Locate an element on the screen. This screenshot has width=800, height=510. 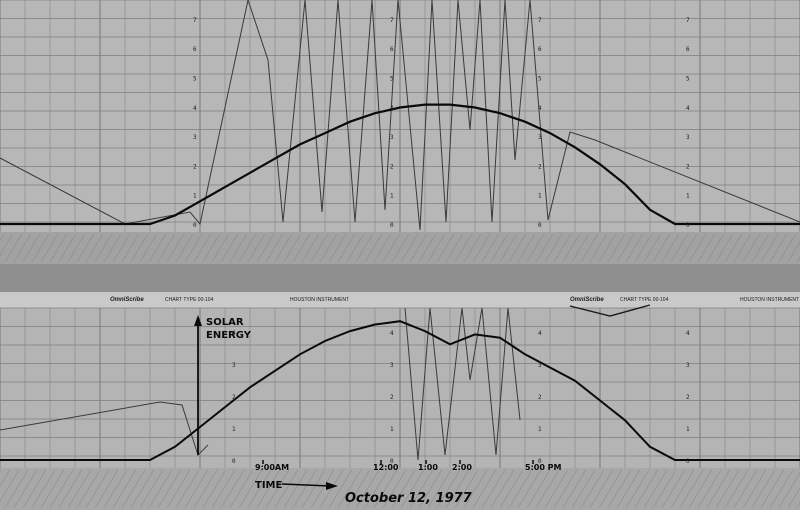
solar-energy-label-line1: SOLAR is located at coordinates (225, 322).